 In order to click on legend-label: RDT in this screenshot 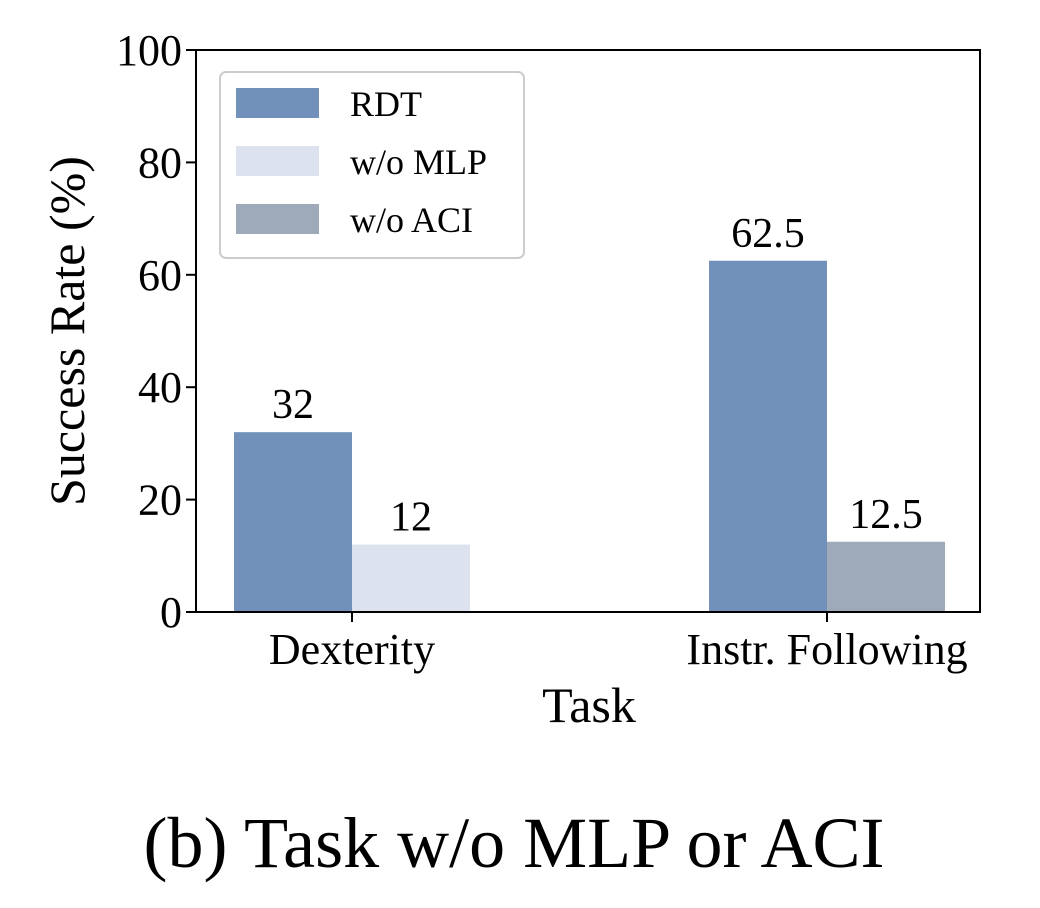, I will do `click(386, 104)`.